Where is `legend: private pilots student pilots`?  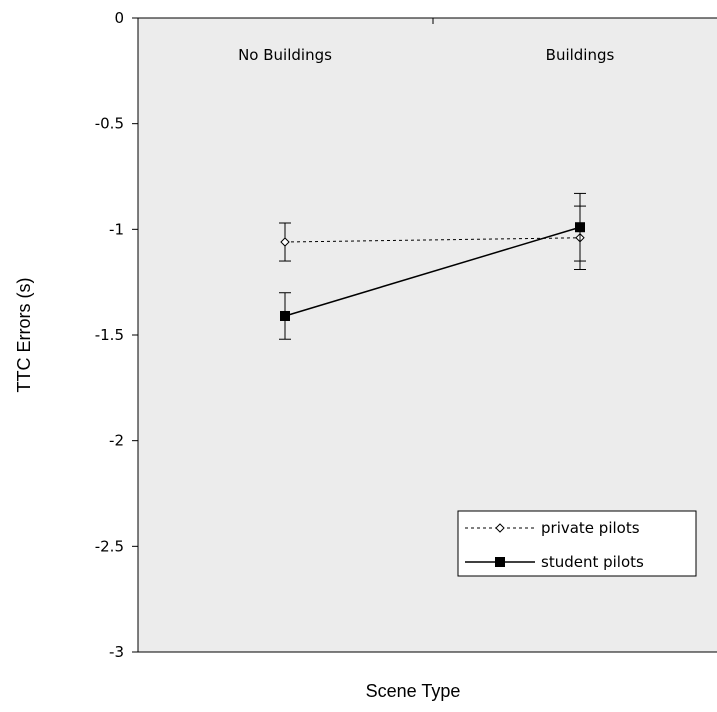 legend: private pilots student pilots is located at coordinates (577, 543).